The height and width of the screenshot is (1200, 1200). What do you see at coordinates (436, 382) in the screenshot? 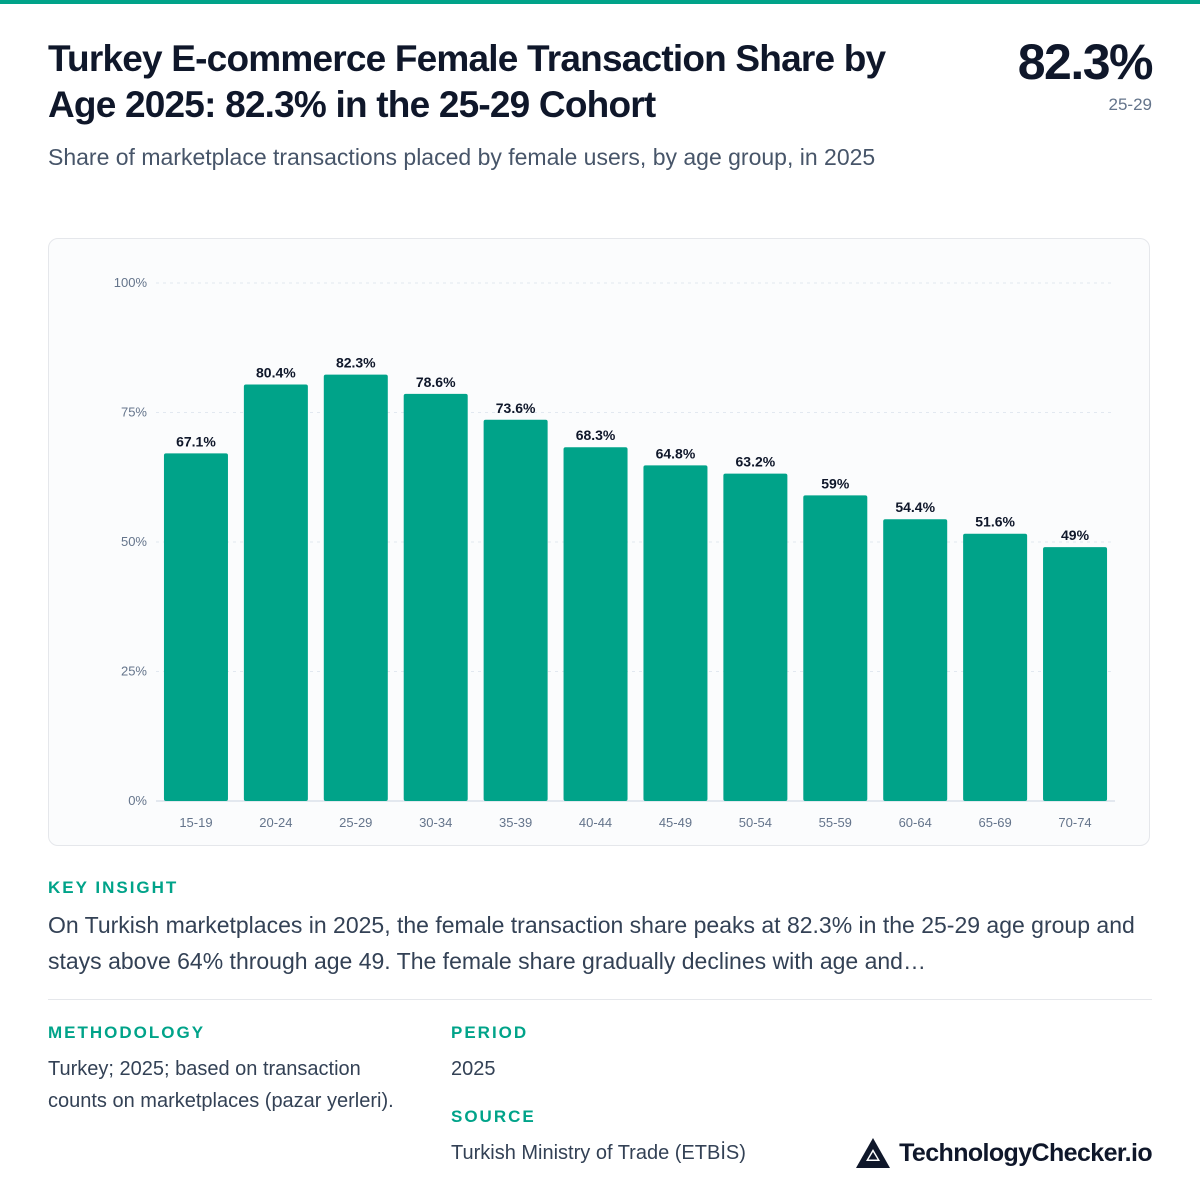
I see `bar-value-label: 78.6%` at bounding box center [436, 382].